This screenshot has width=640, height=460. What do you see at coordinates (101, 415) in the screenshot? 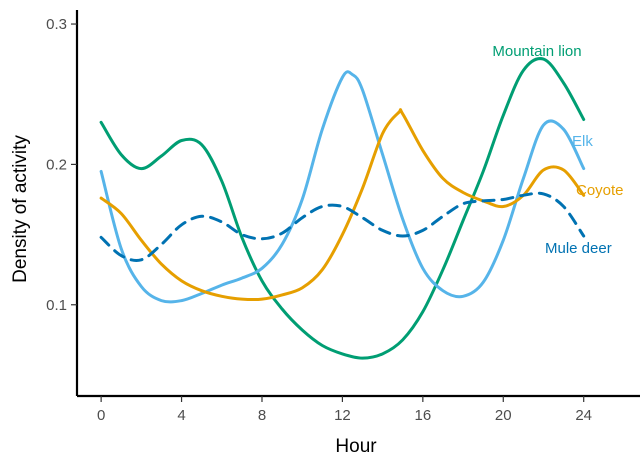
I see `x-tick-label: 0` at bounding box center [101, 415].